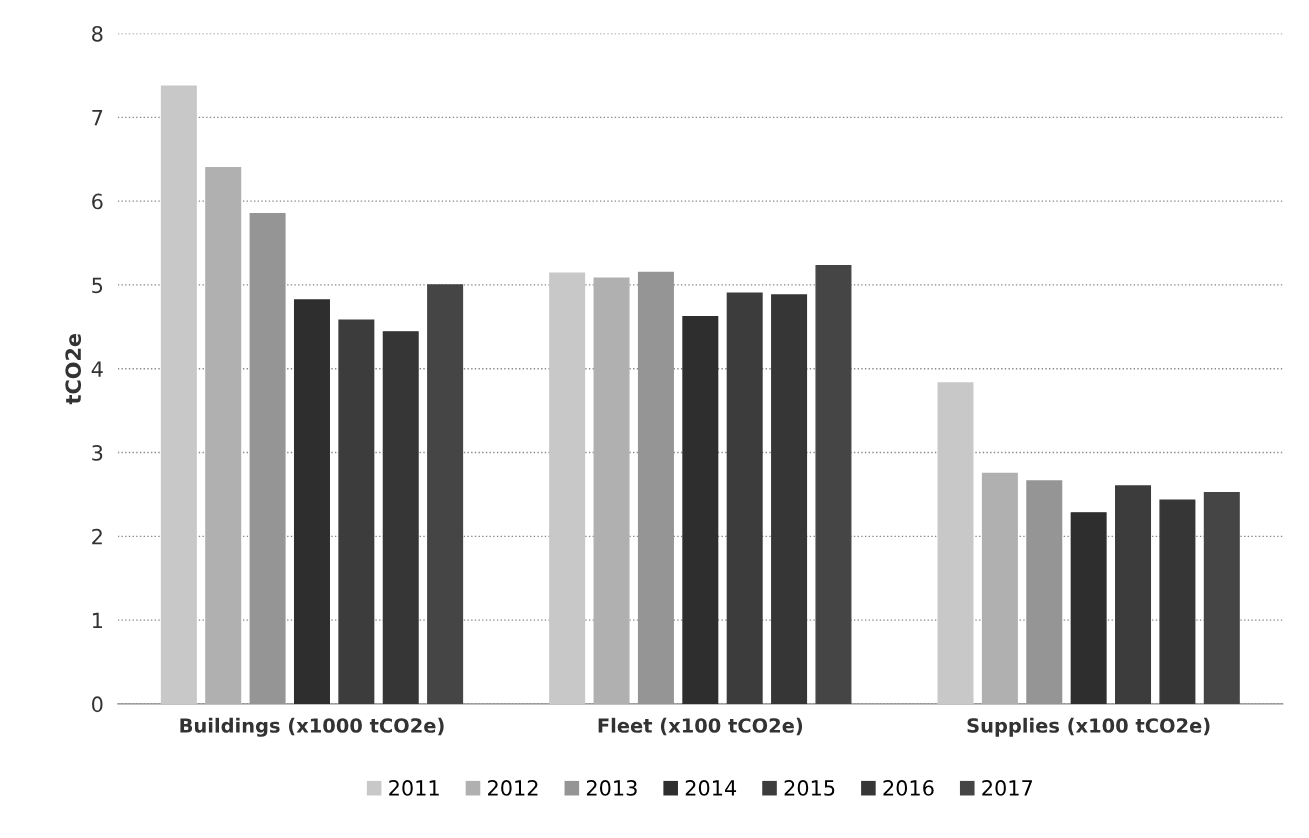 The height and width of the screenshot is (838, 1309). Describe the element at coordinates (414, 788) in the screenshot. I see `legend-label: 2011` at that location.